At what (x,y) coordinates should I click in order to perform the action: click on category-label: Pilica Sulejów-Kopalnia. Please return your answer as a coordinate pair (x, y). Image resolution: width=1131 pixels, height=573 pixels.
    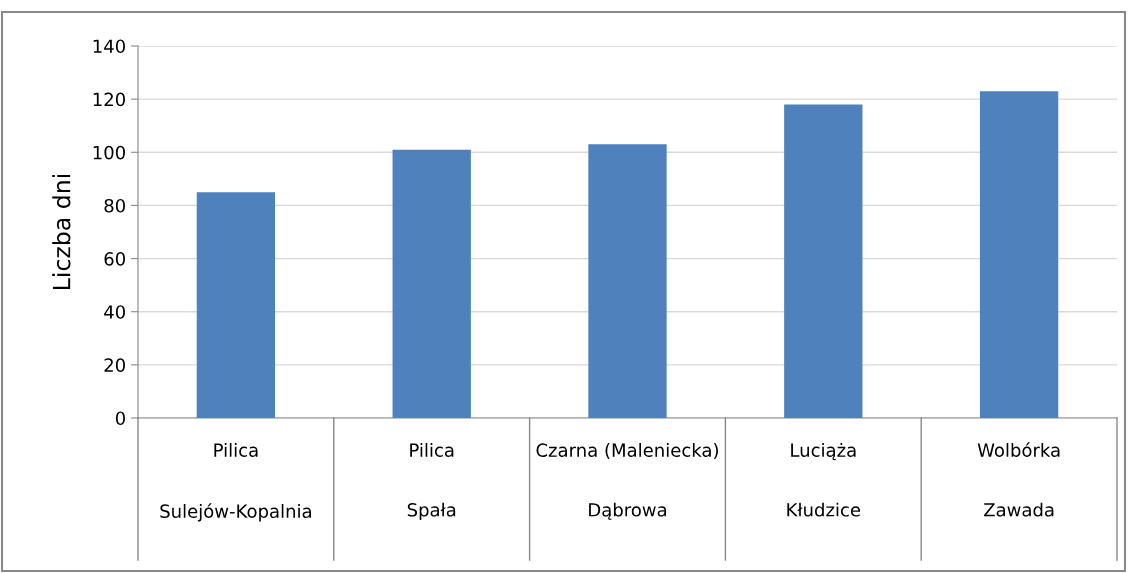
    Looking at the image, I should click on (235, 482).